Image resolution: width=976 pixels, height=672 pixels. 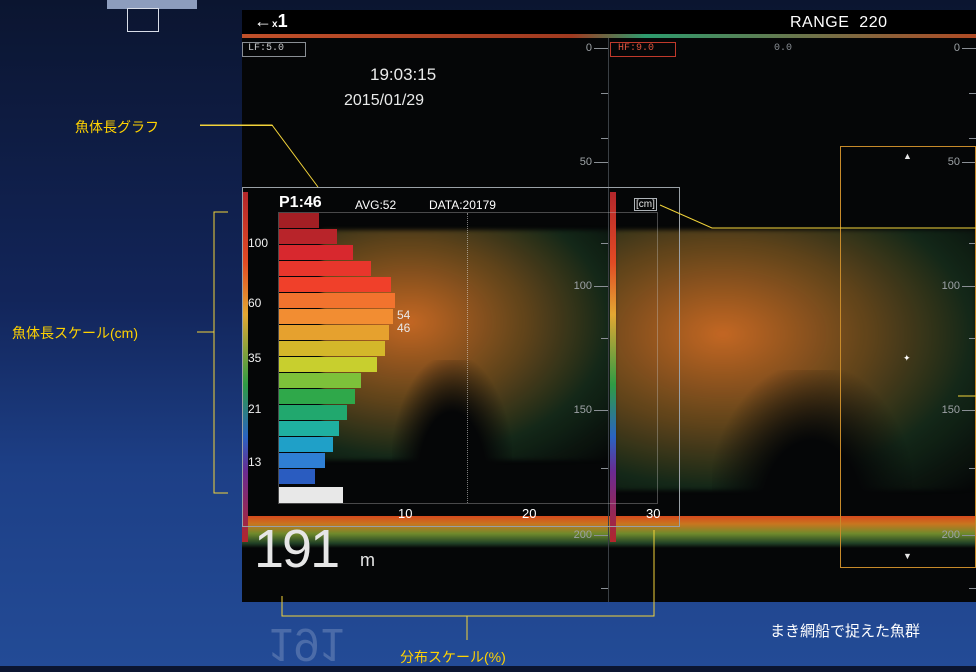 I want to click on y-axis-label: 35, so click(x=255, y=358).